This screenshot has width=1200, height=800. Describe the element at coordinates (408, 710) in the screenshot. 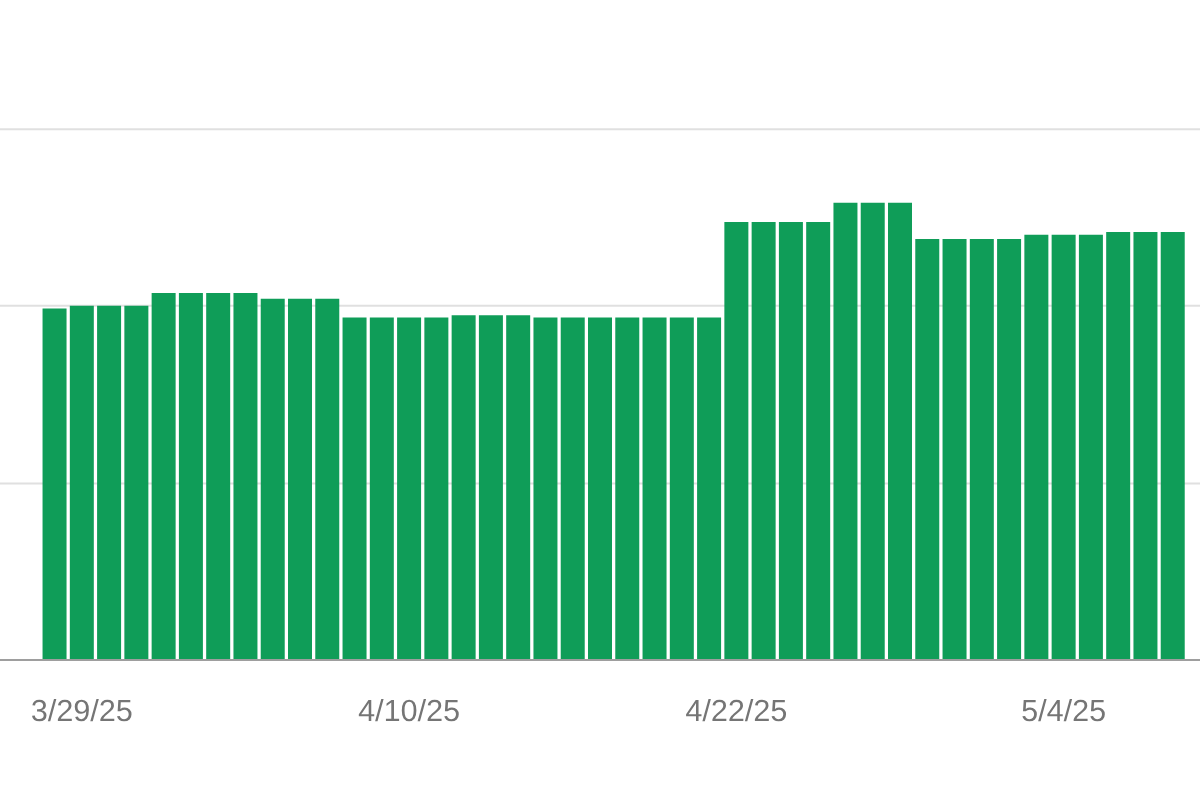

I see `x-tick-label: 4/10/25` at that location.